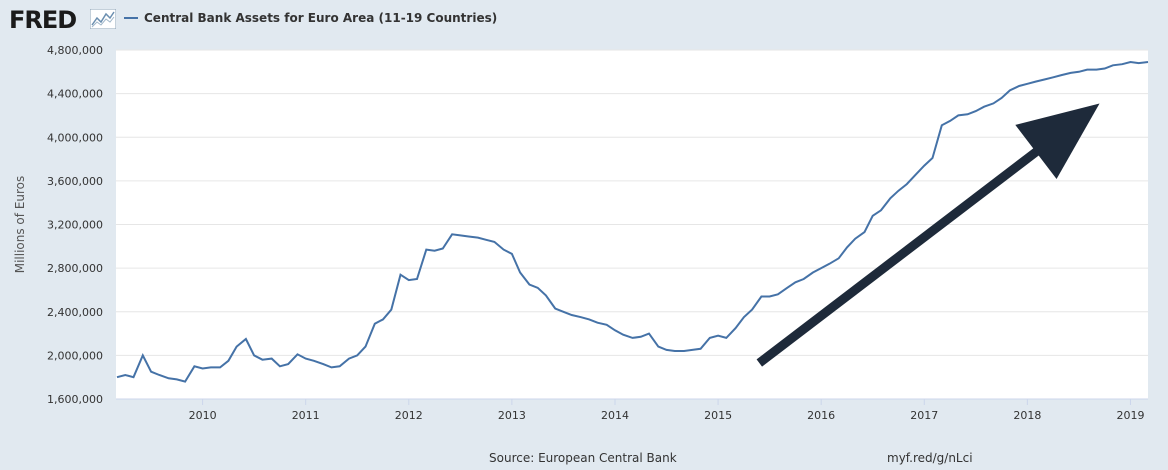 The image size is (1168, 470). What do you see at coordinates (821, 415) in the screenshot?
I see `x-tick-label: 2016` at bounding box center [821, 415].